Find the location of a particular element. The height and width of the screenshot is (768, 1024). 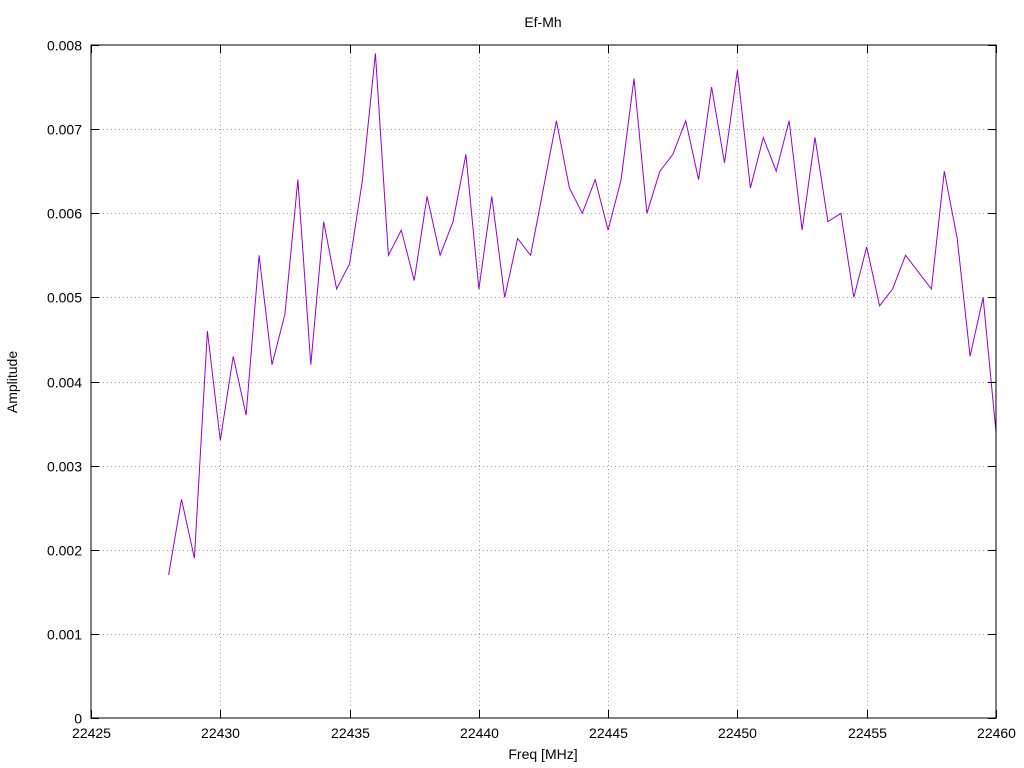

y-tick-label: 0.005 is located at coordinates (64, 298).